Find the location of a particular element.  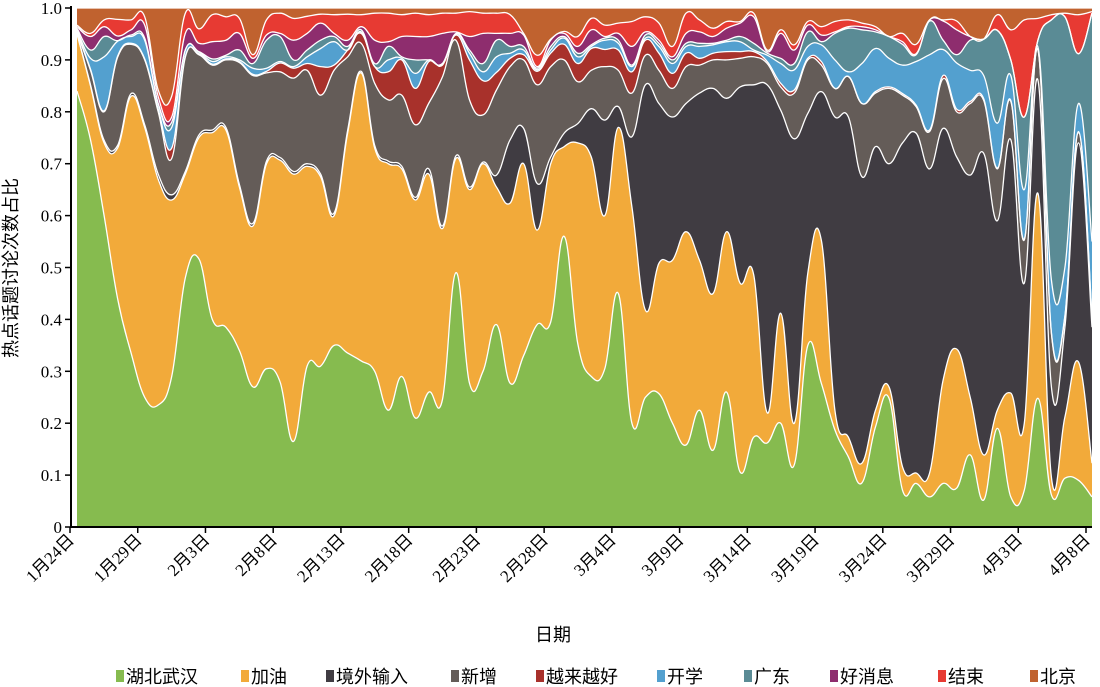

legend: 湖北武汉 加油 境外输入 新增 越来越好 开学 广东 好消息 结束 北京 is located at coordinates (596, 677).